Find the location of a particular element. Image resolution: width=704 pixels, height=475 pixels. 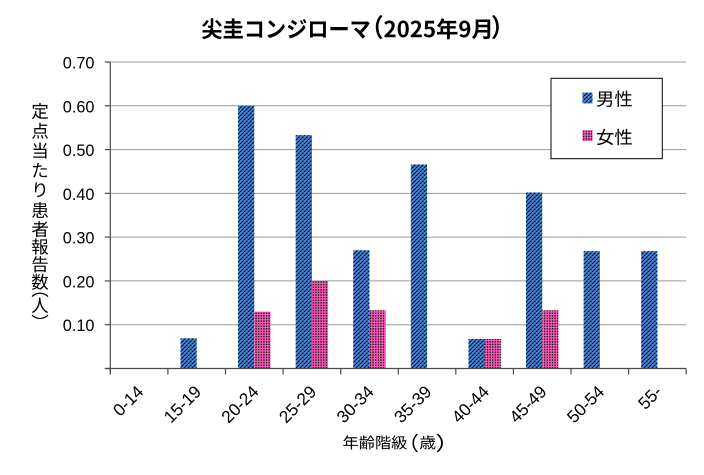

svg-text: 0.40 is located at coordinates (79, 195).